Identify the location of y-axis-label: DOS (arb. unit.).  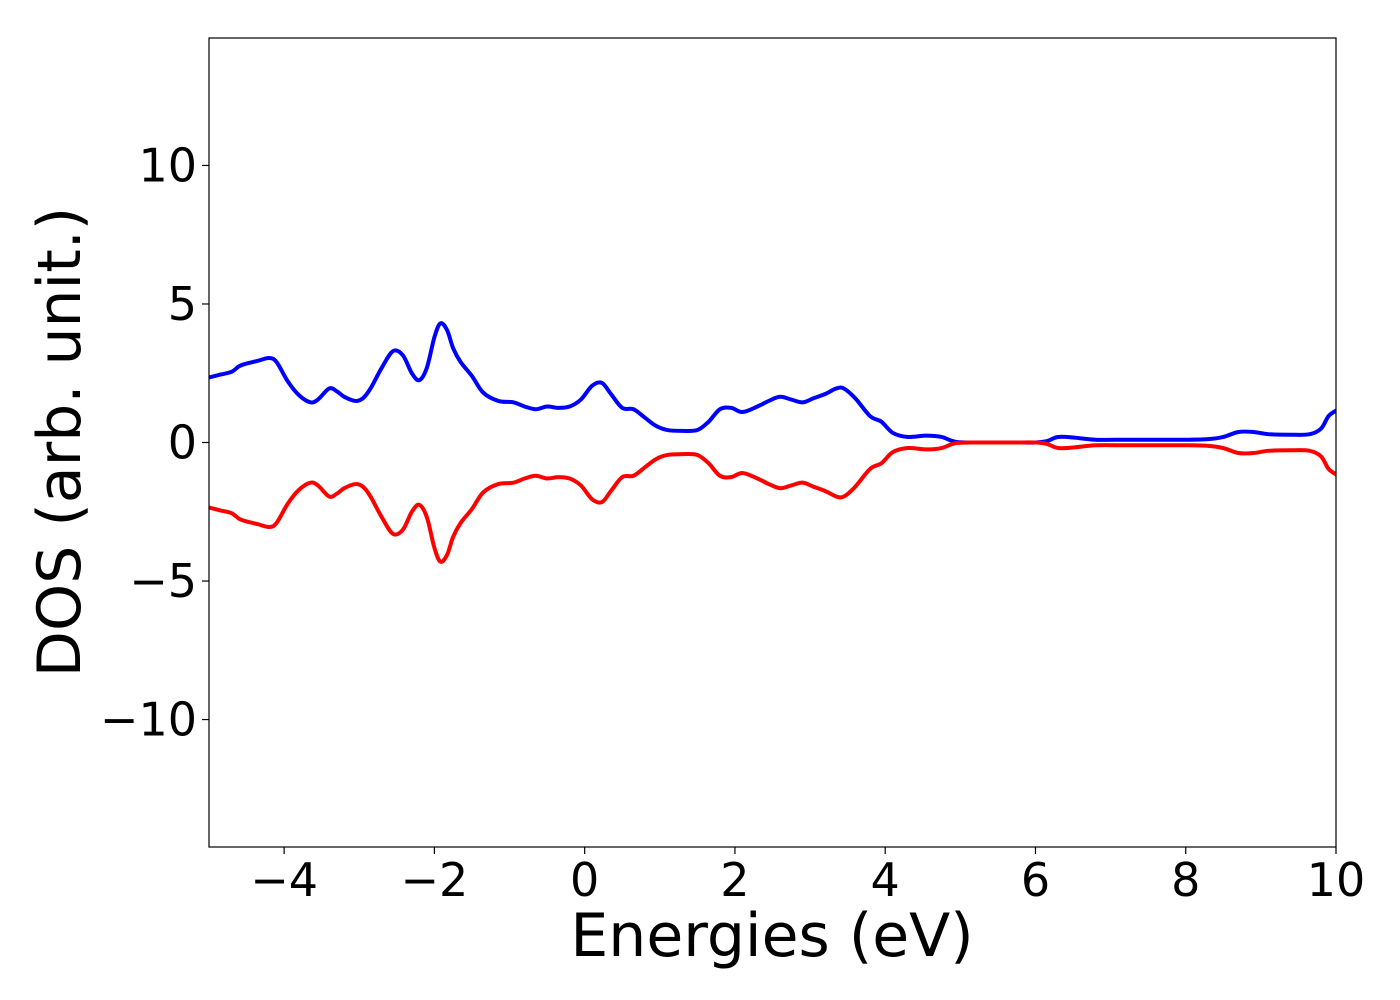
(60, 442).